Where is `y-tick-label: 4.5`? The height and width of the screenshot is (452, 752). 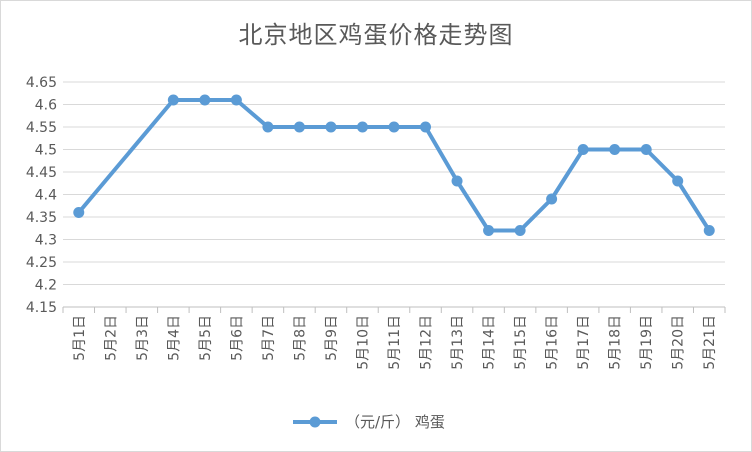 y-tick-label: 4.5 is located at coordinates (46, 151).